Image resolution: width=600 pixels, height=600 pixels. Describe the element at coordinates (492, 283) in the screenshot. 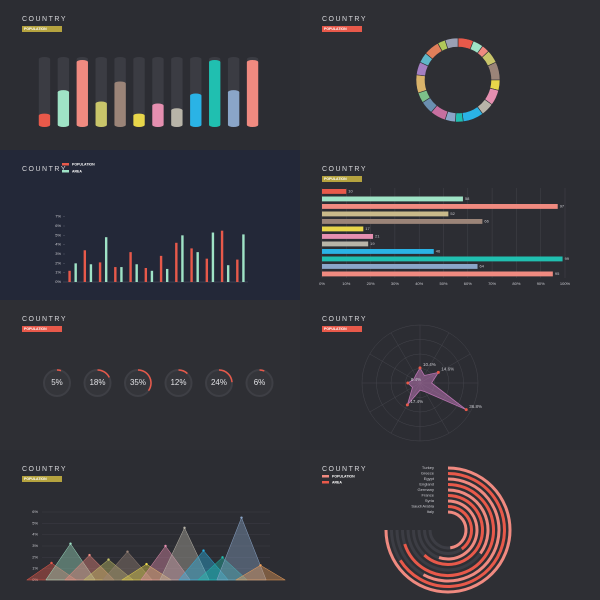

I see `x-tick-label: 70%` at that location.